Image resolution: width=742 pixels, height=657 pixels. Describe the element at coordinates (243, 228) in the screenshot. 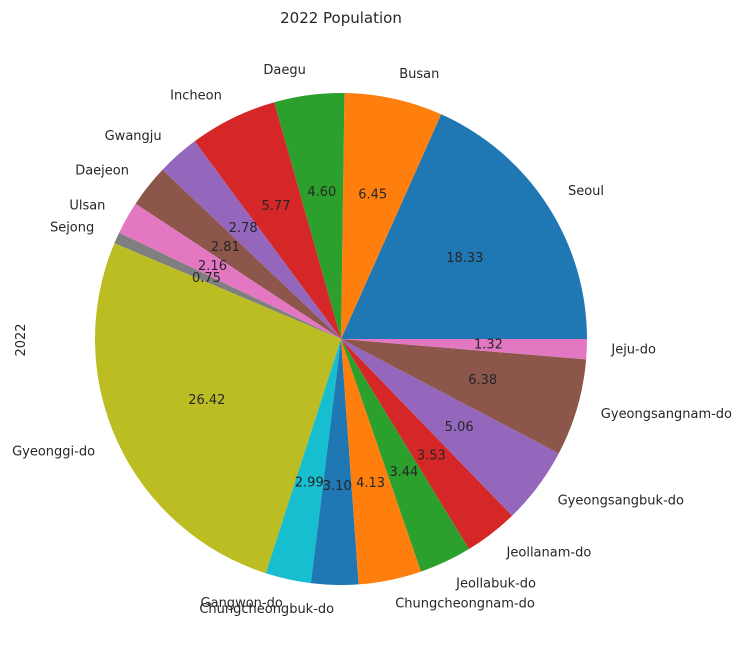

I see `slice-value-label: 2.78` at that location.